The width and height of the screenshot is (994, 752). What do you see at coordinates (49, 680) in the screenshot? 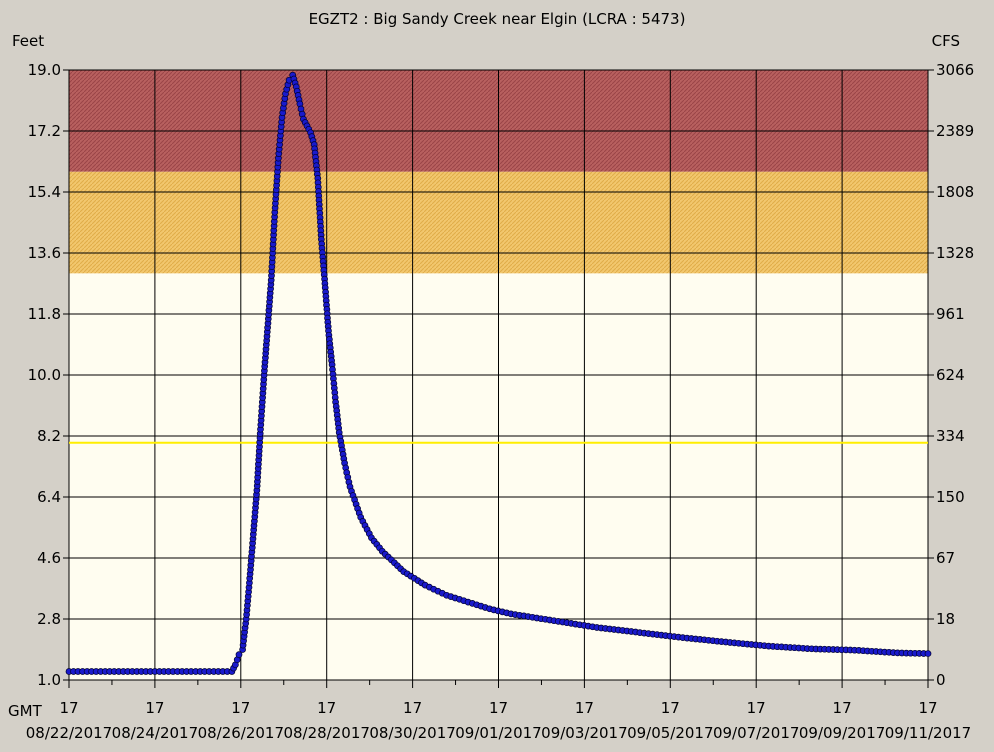
I see `y-tick-label-left: 1.0` at bounding box center [49, 680].